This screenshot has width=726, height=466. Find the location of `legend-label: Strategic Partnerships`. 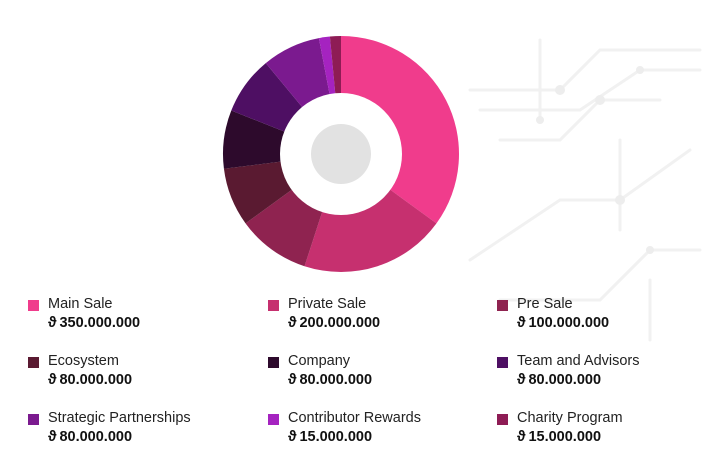

legend-label: Strategic Partnerships is located at coordinates (119, 418).